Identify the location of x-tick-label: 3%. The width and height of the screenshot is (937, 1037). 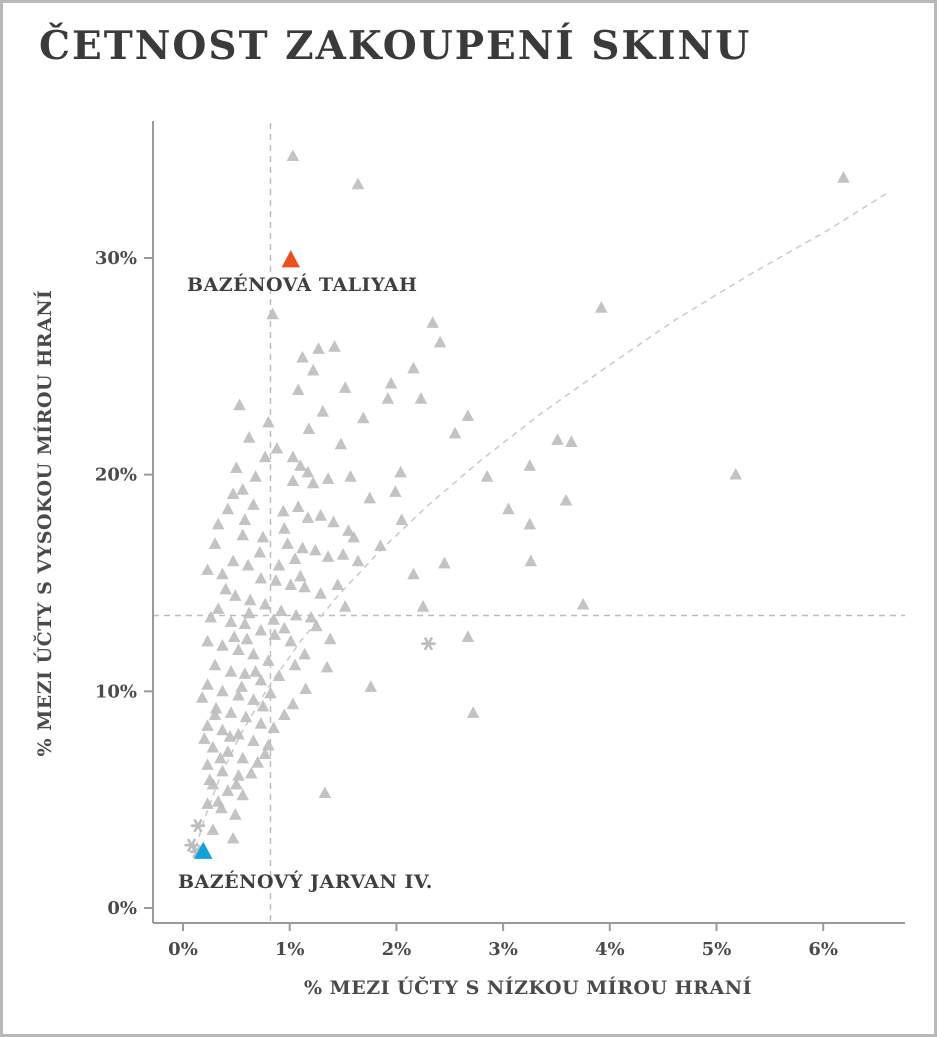
(503, 949).